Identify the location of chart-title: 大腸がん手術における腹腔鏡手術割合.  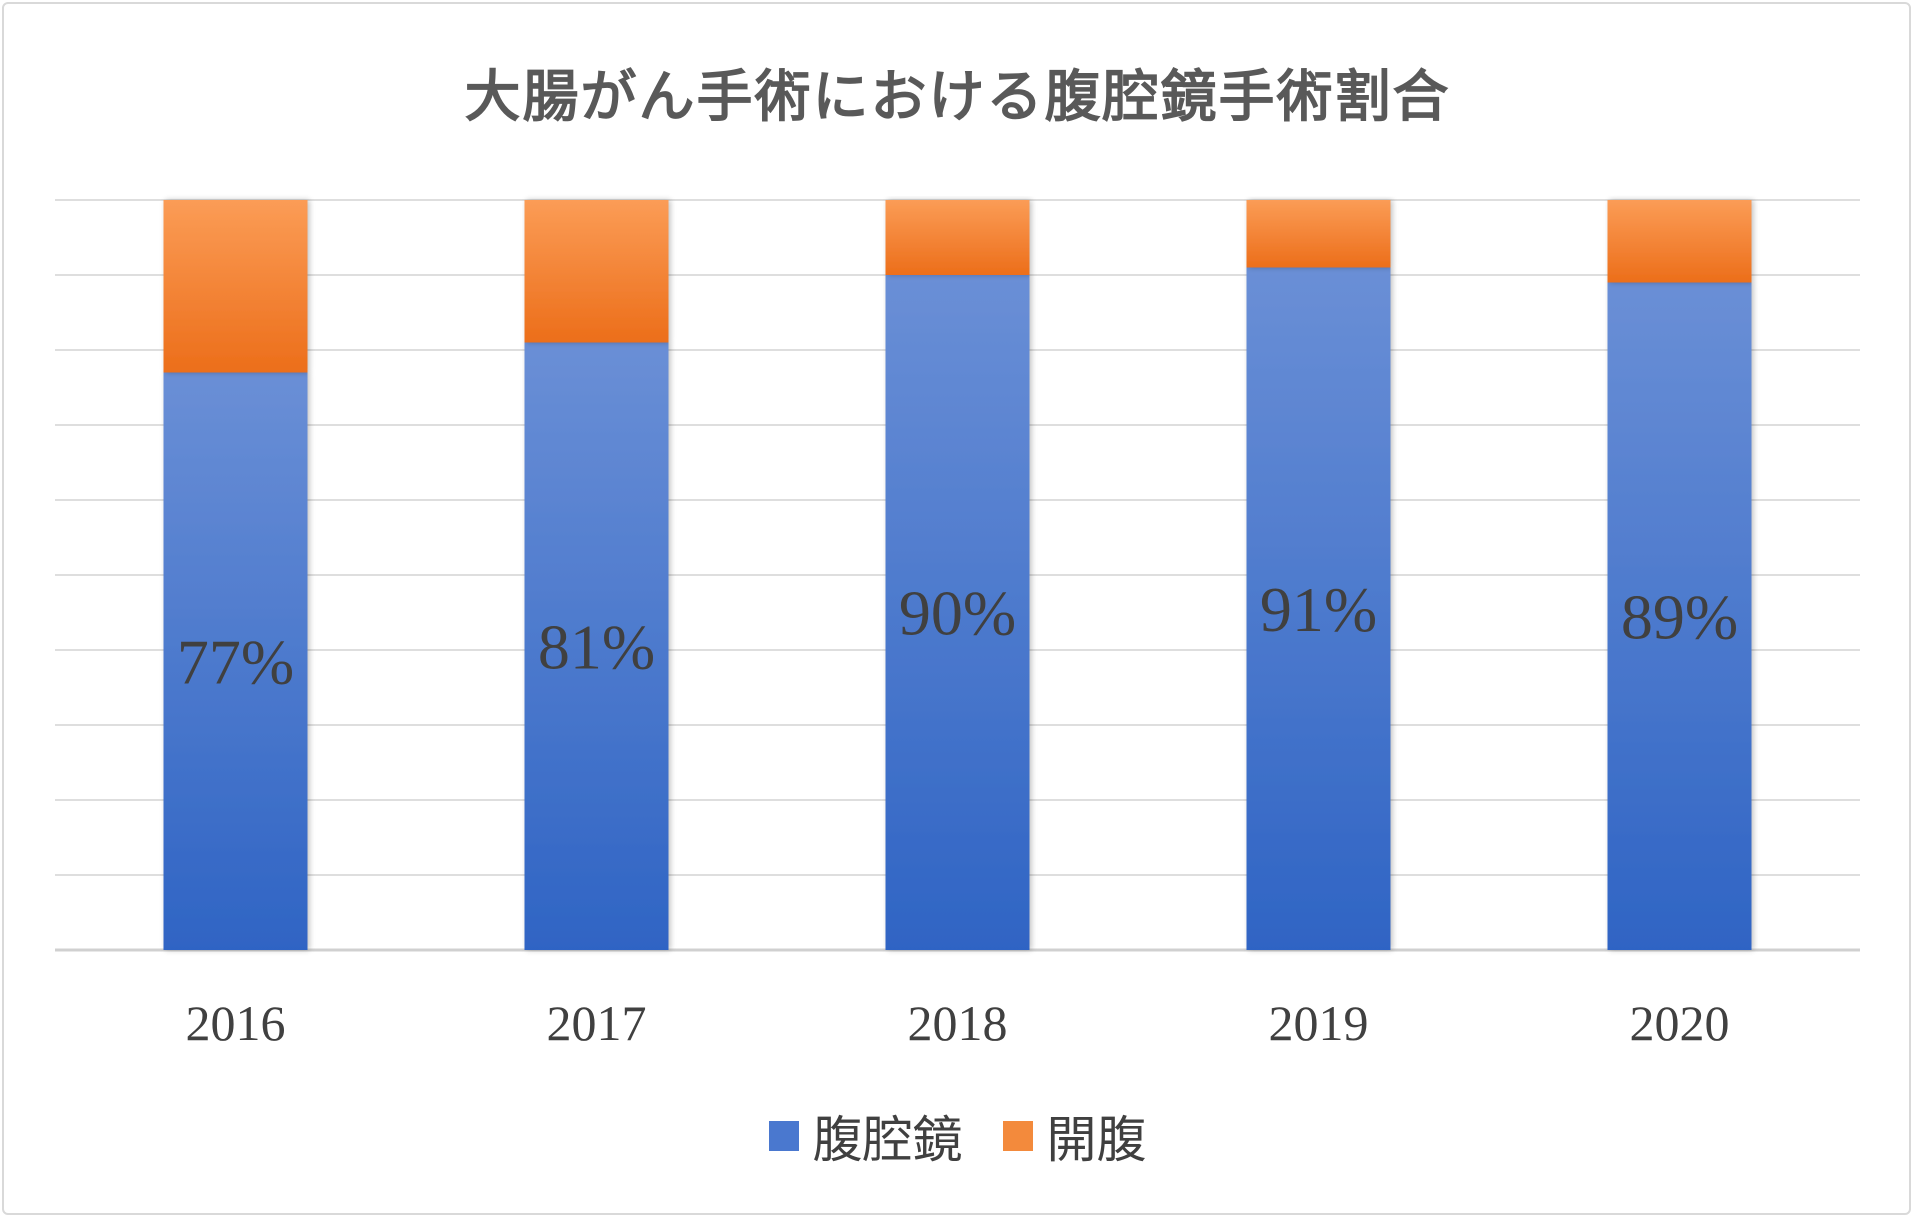
(957, 97).